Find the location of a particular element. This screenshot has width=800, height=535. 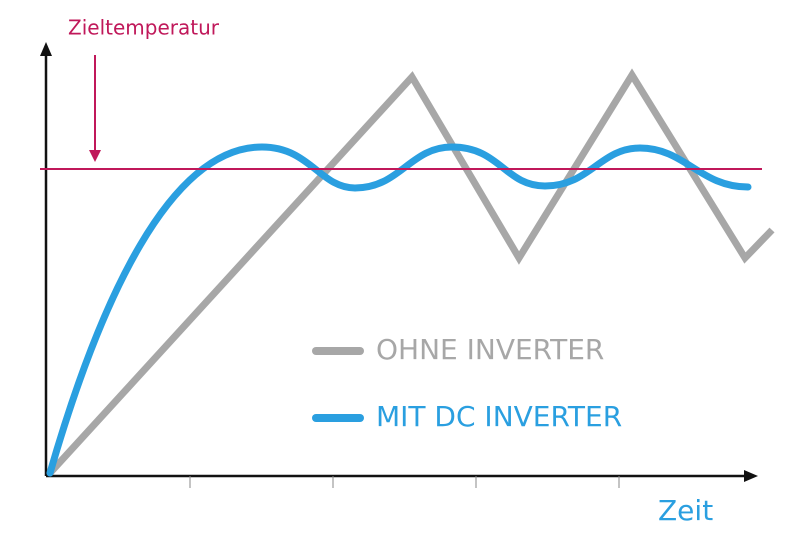

annotation: Zieltemperatur is located at coordinates (144, 28).